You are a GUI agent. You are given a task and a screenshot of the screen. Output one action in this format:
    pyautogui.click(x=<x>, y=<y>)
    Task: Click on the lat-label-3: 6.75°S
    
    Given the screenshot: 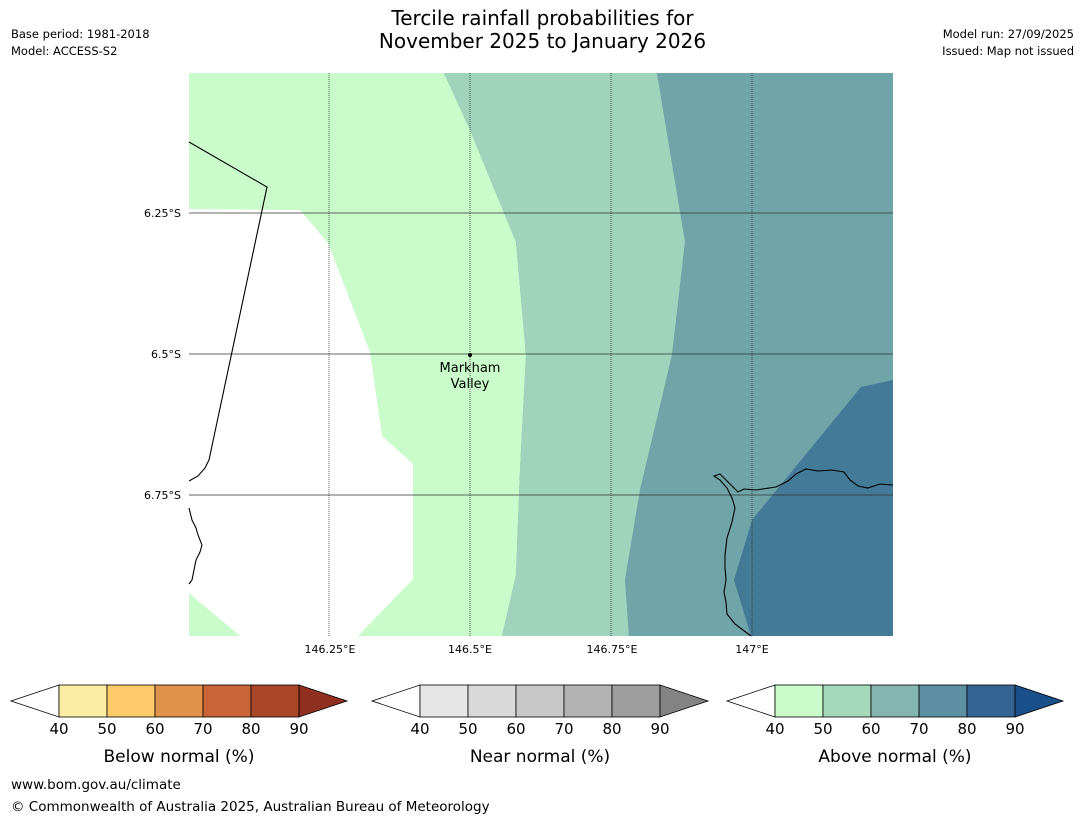 What is the action you would take?
    pyautogui.click(x=162, y=495)
    